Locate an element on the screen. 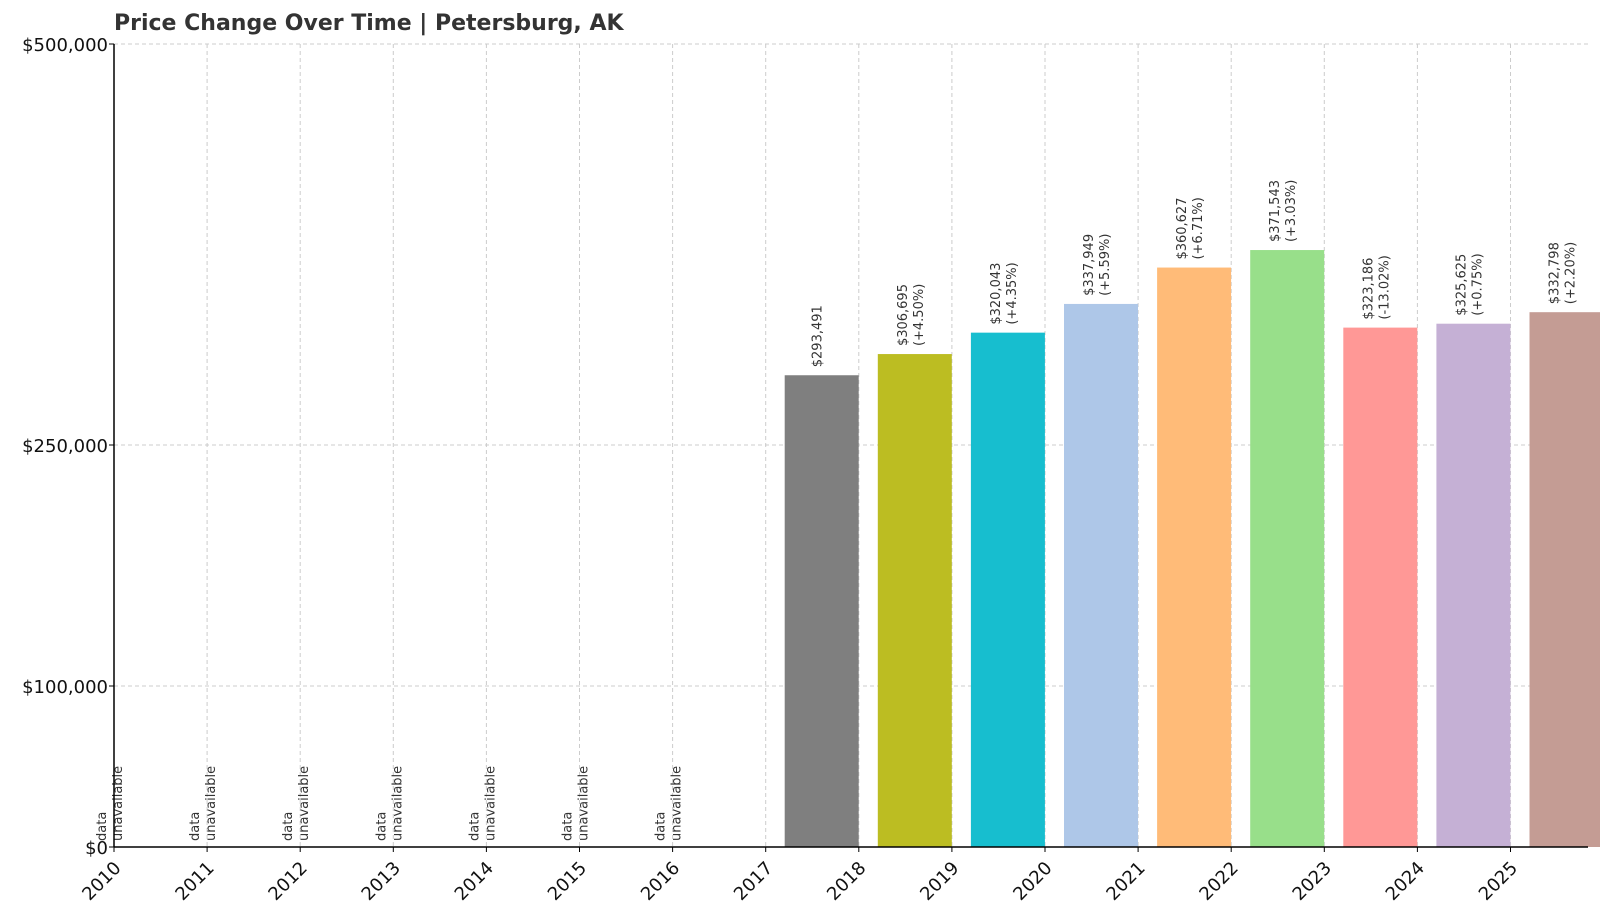 This screenshot has width=1600, height=914. bar-label-2023: $323,186(-13.02%) is located at coordinates (1376, 287).